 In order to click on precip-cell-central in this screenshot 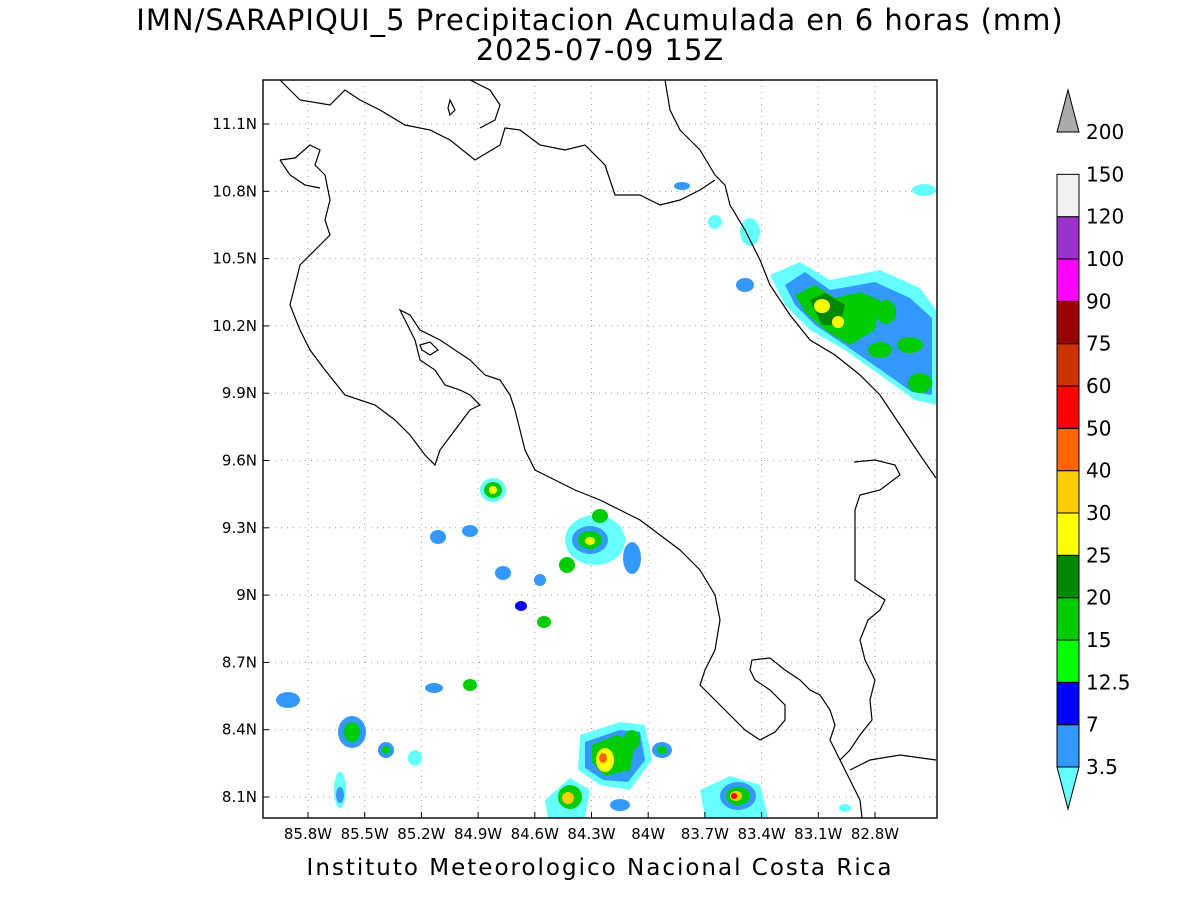, I will do `click(533, 585)`.